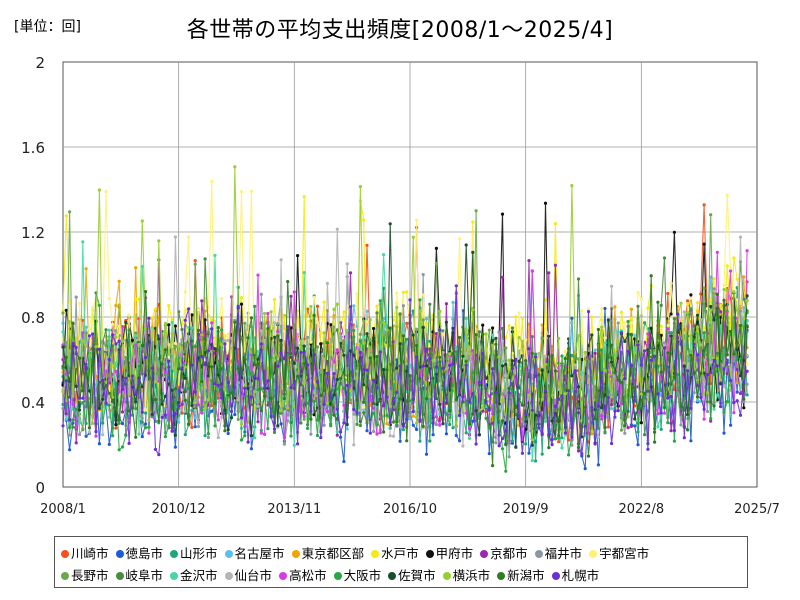 The width and height of the screenshot is (800, 600). I want to click on legend-row-2: 長野市 岐阜市 金沢市 仙台市 高松市 大阪市 佐賀市 横浜市 新潟市 札幌市, so click(333, 574).